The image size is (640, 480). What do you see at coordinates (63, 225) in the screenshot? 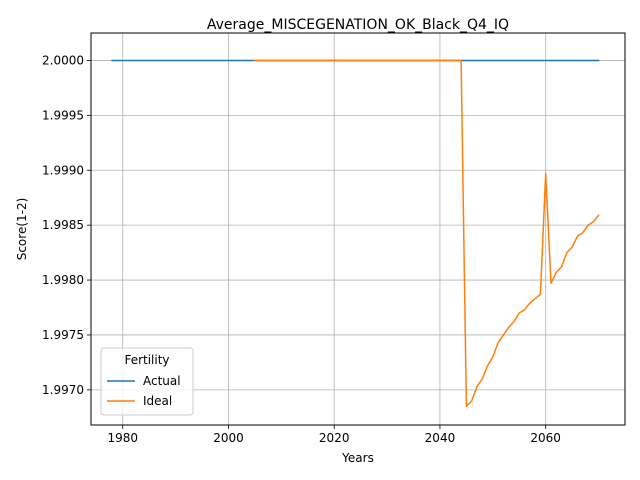
I see `y-tick-label: 1.9985` at bounding box center [63, 225].